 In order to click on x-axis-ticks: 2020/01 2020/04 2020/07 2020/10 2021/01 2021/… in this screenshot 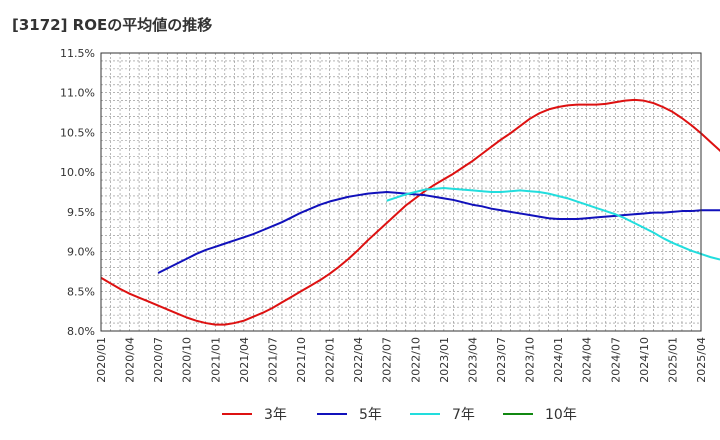, I will do `click(401, 360)`.